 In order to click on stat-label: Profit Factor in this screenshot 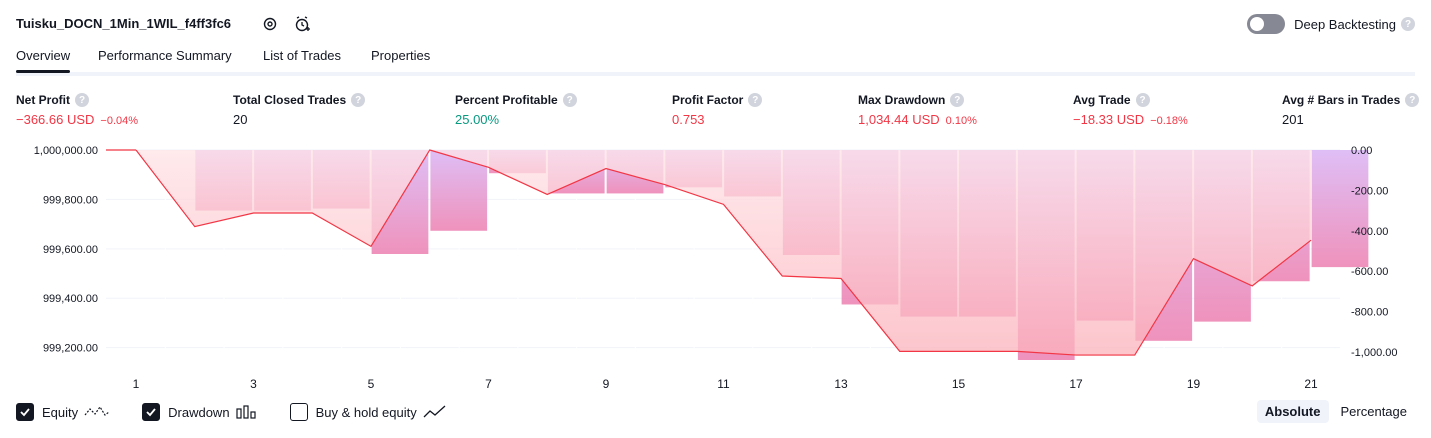, I will do `click(708, 100)`.